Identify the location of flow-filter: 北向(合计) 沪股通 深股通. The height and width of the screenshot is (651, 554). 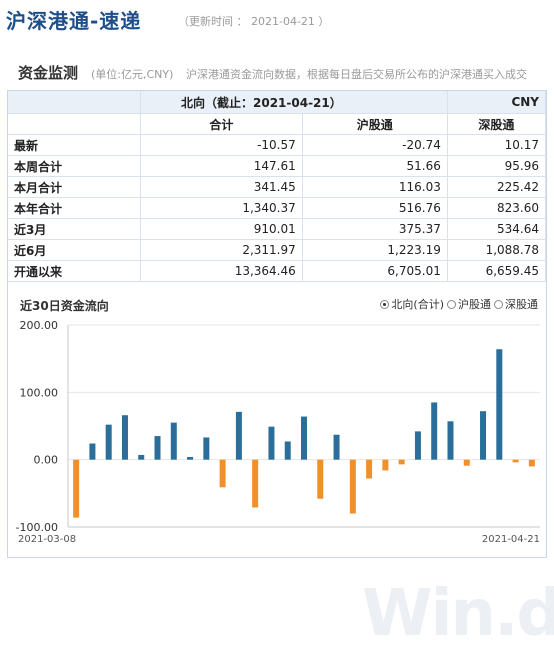
(459, 304).